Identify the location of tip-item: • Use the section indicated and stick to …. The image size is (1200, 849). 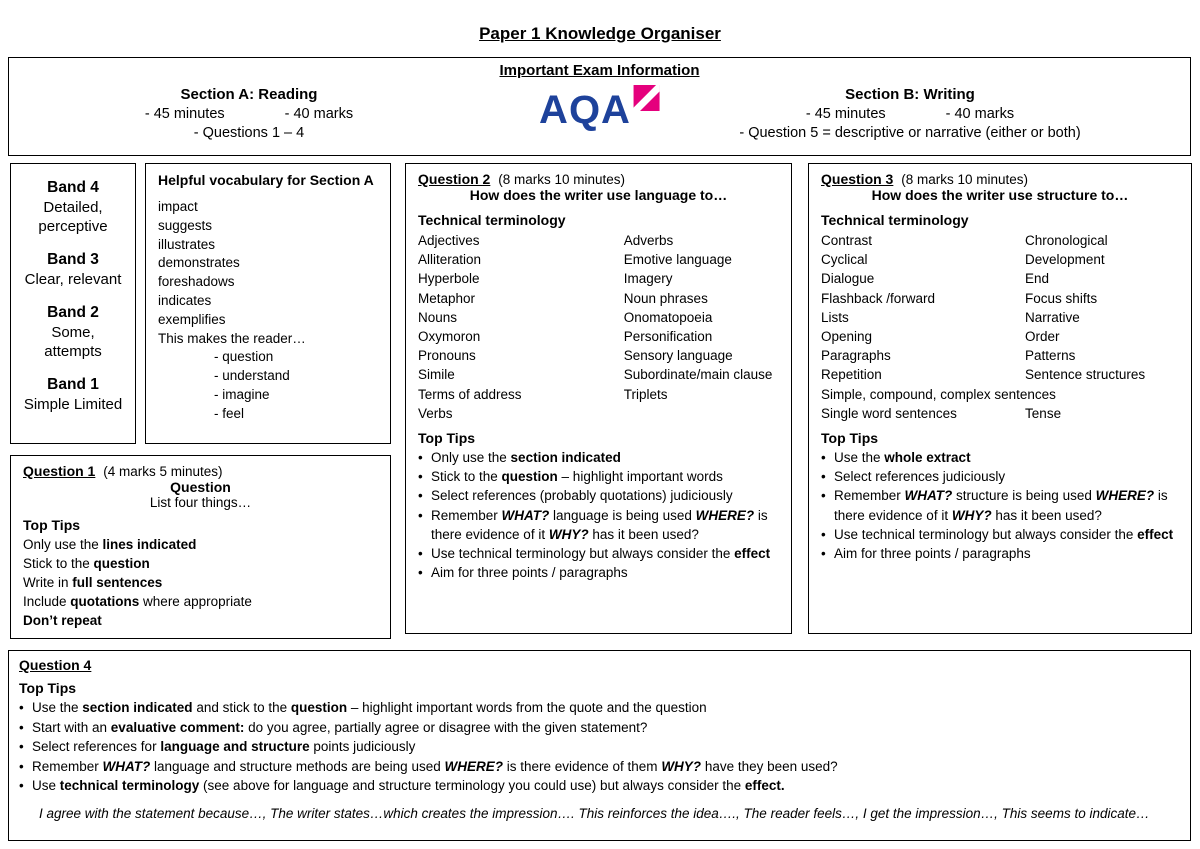
(599, 708).